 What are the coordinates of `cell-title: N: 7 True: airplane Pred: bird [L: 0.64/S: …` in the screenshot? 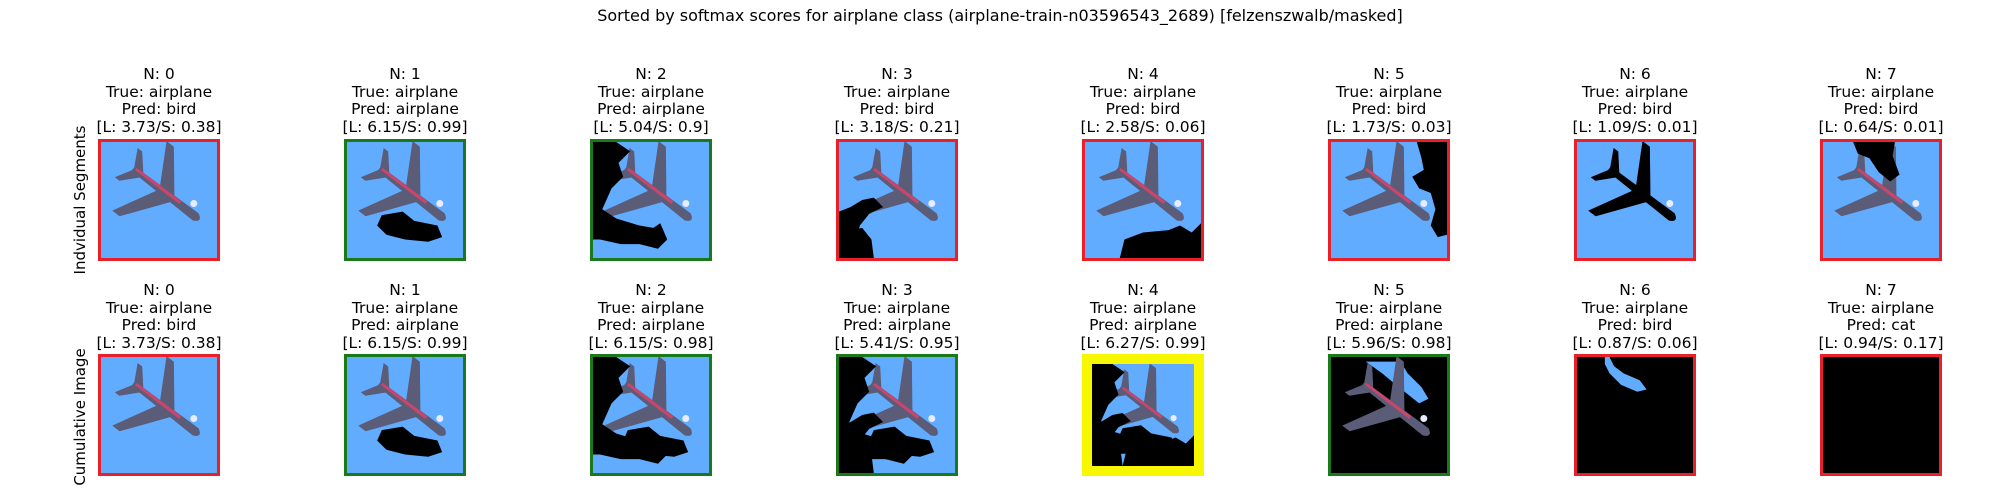 It's located at (1881, 100).